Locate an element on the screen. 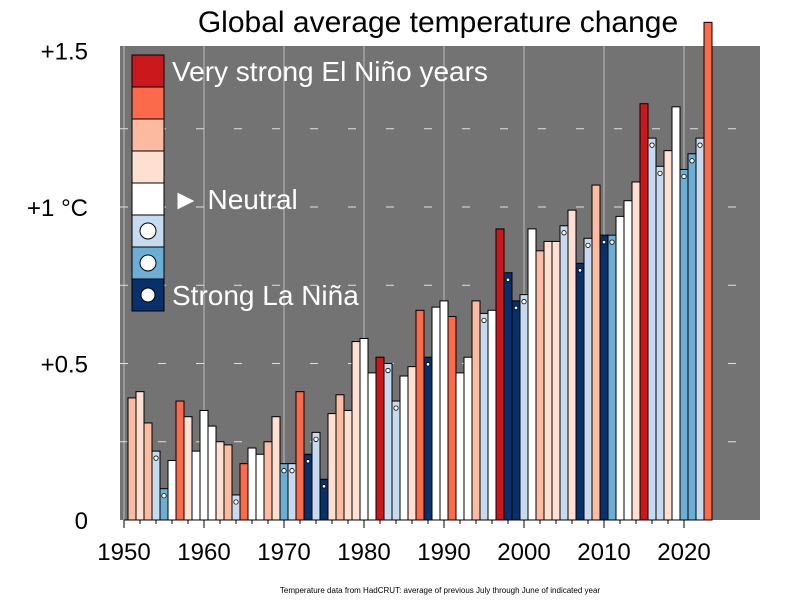  x-tick-label: 1960 is located at coordinates (203, 552).